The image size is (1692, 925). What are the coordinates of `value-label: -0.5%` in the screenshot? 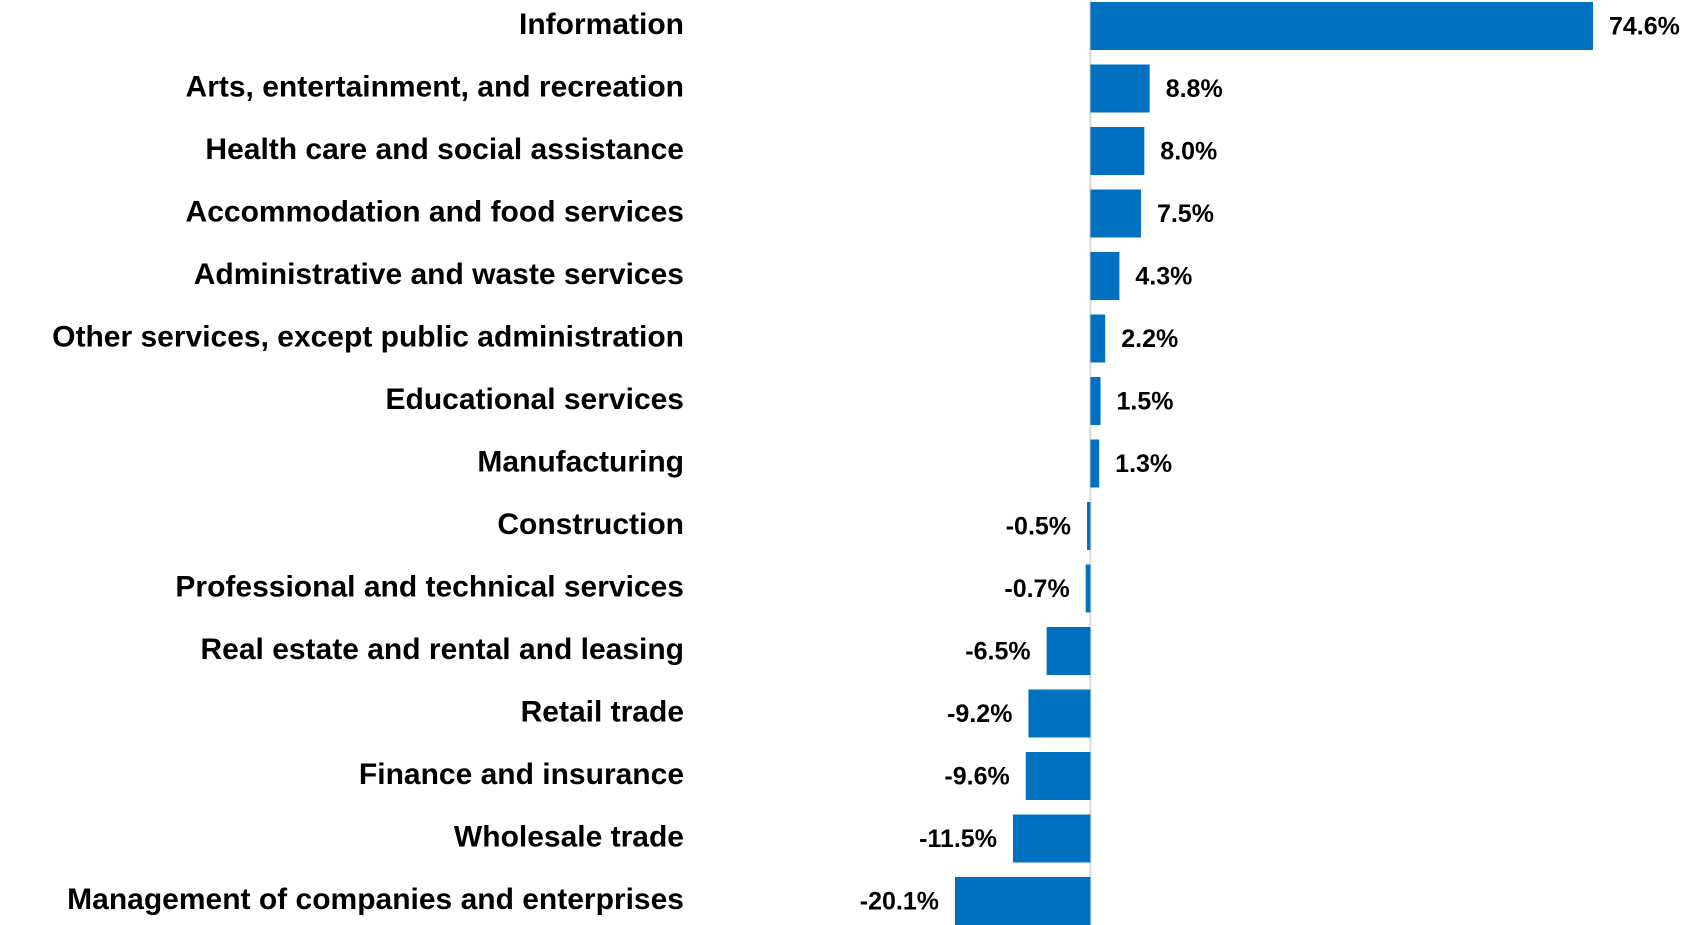 It's located at (1038, 527).